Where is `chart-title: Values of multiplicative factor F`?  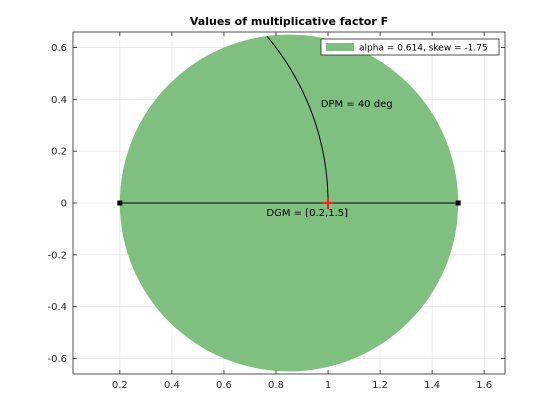
chart-title: Values of multiplicative factor F is located at coordinates (289, 21).